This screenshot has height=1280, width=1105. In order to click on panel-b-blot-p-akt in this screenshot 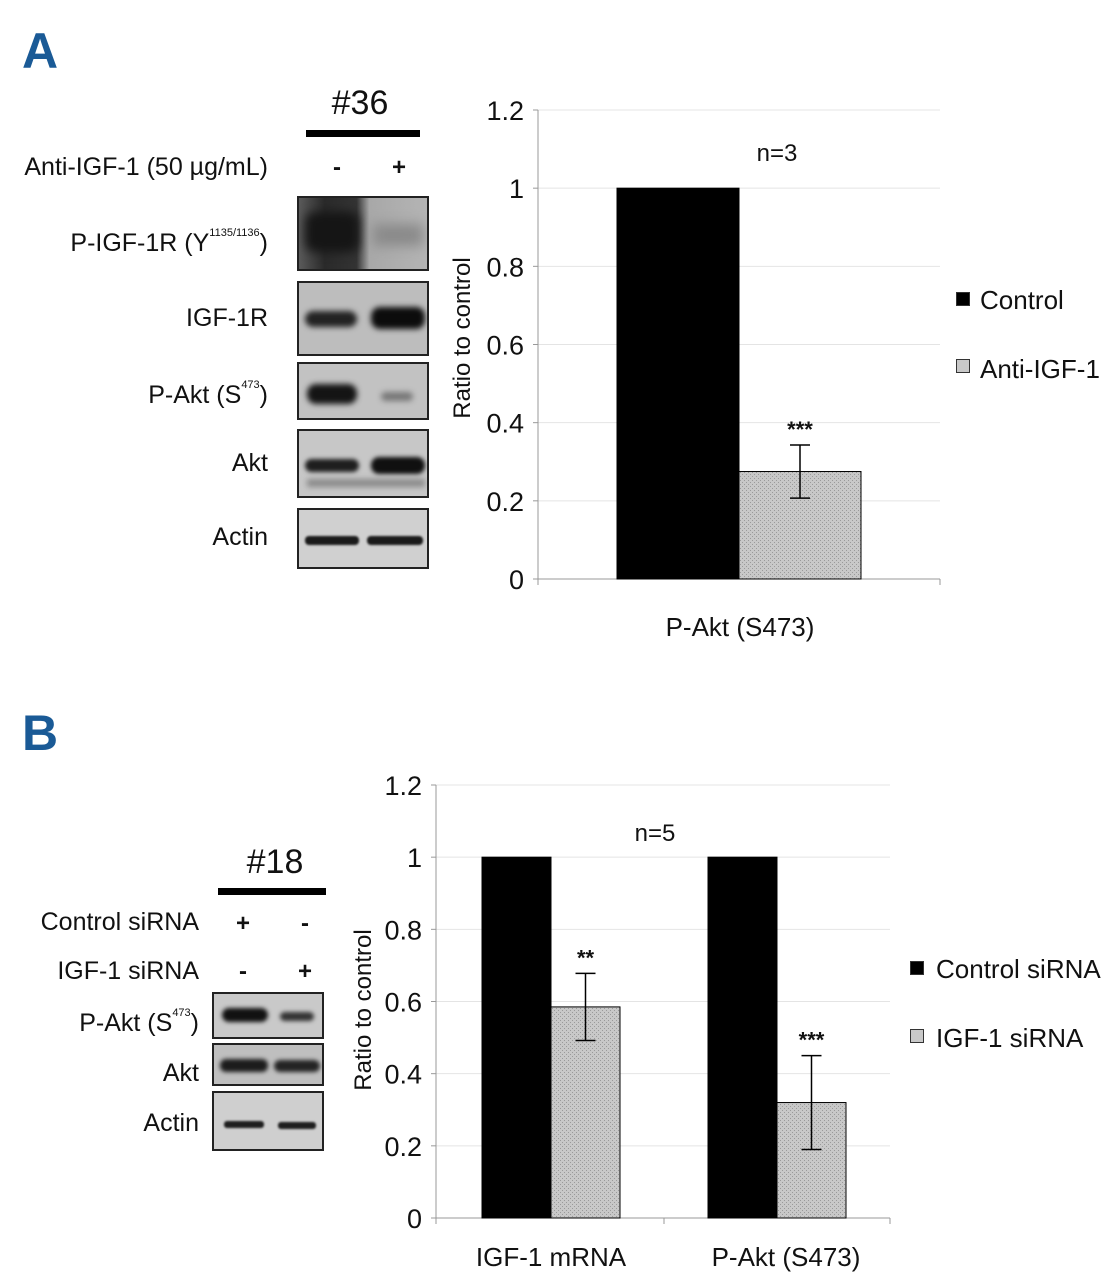, I will do `click(268, 1015)`.